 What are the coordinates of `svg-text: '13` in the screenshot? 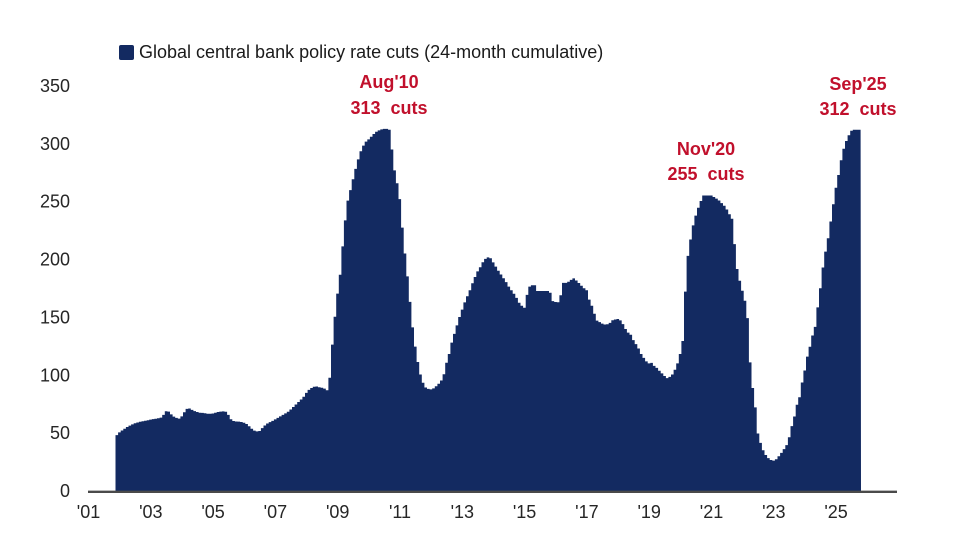 It's located at (462, 512).